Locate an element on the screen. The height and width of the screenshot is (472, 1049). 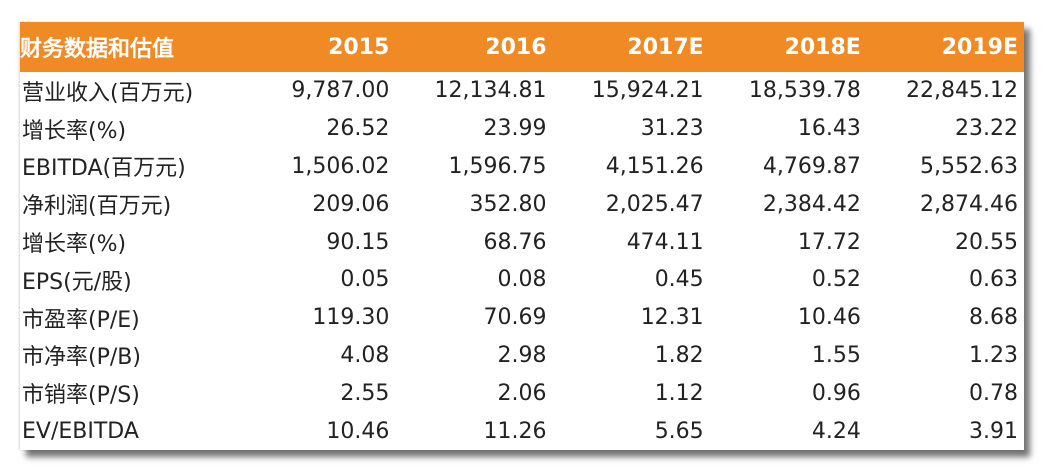
table-row: EV/EBITDA 10.46 11.26 5.65 4.24 3.91 is located at coordinates (522, 431).